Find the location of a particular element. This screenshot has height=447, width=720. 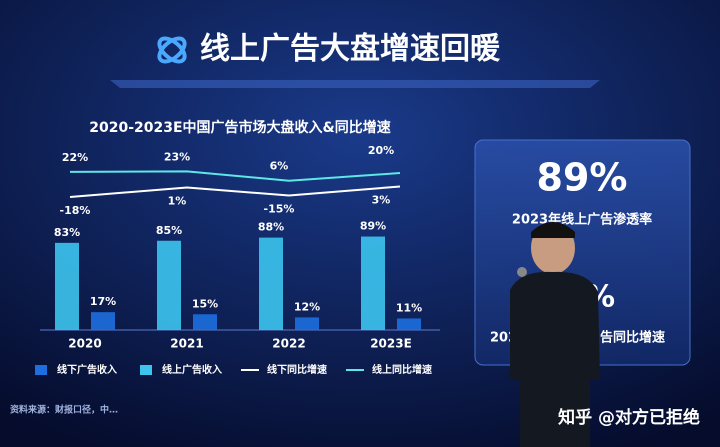

line-value-label: 6% is located at coordinates (279, 166).